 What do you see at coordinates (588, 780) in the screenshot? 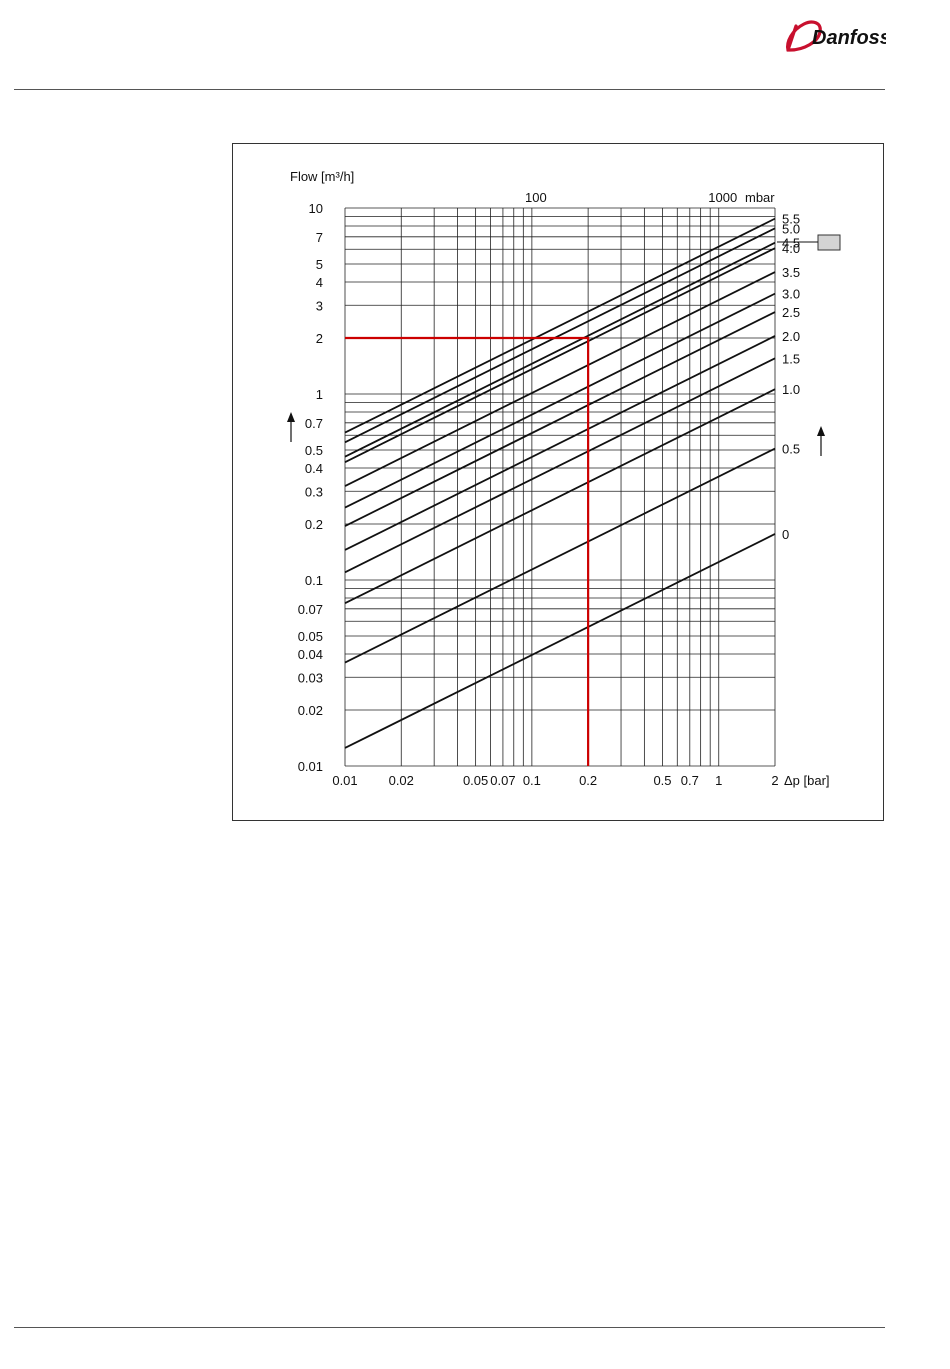
I see `x-tick-label: 0.2` at bounding box center [588, 780].